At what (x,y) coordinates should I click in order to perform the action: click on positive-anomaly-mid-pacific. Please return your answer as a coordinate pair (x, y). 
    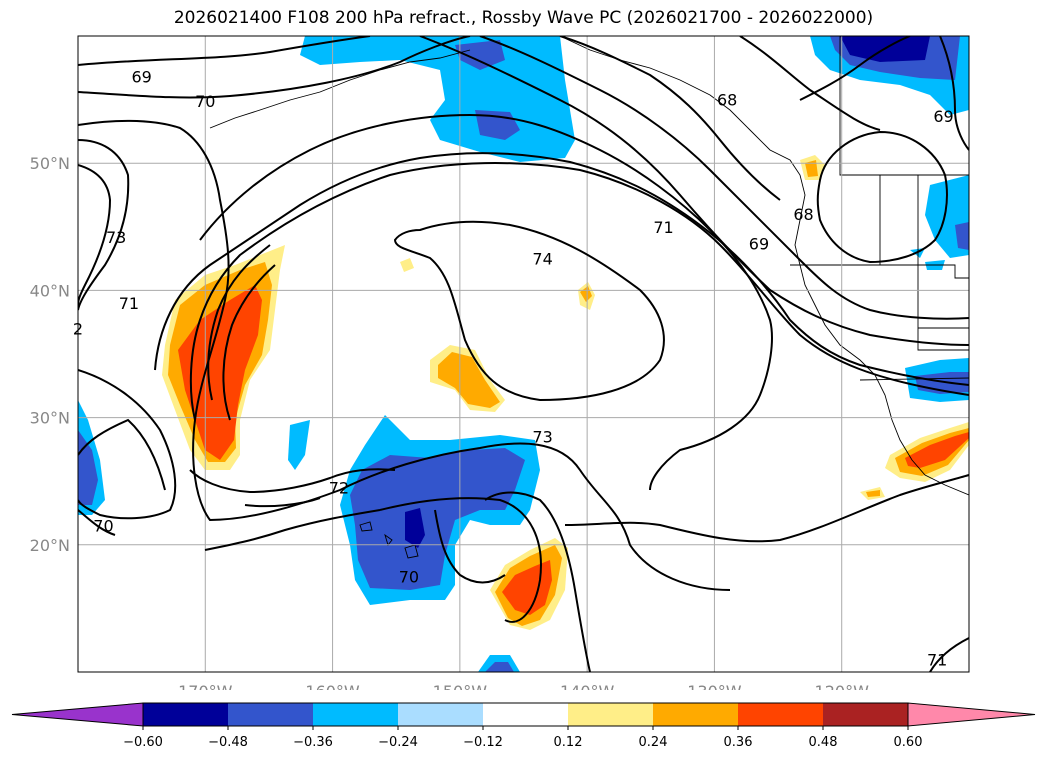
    Looking at the image, I should click on (497, 335).